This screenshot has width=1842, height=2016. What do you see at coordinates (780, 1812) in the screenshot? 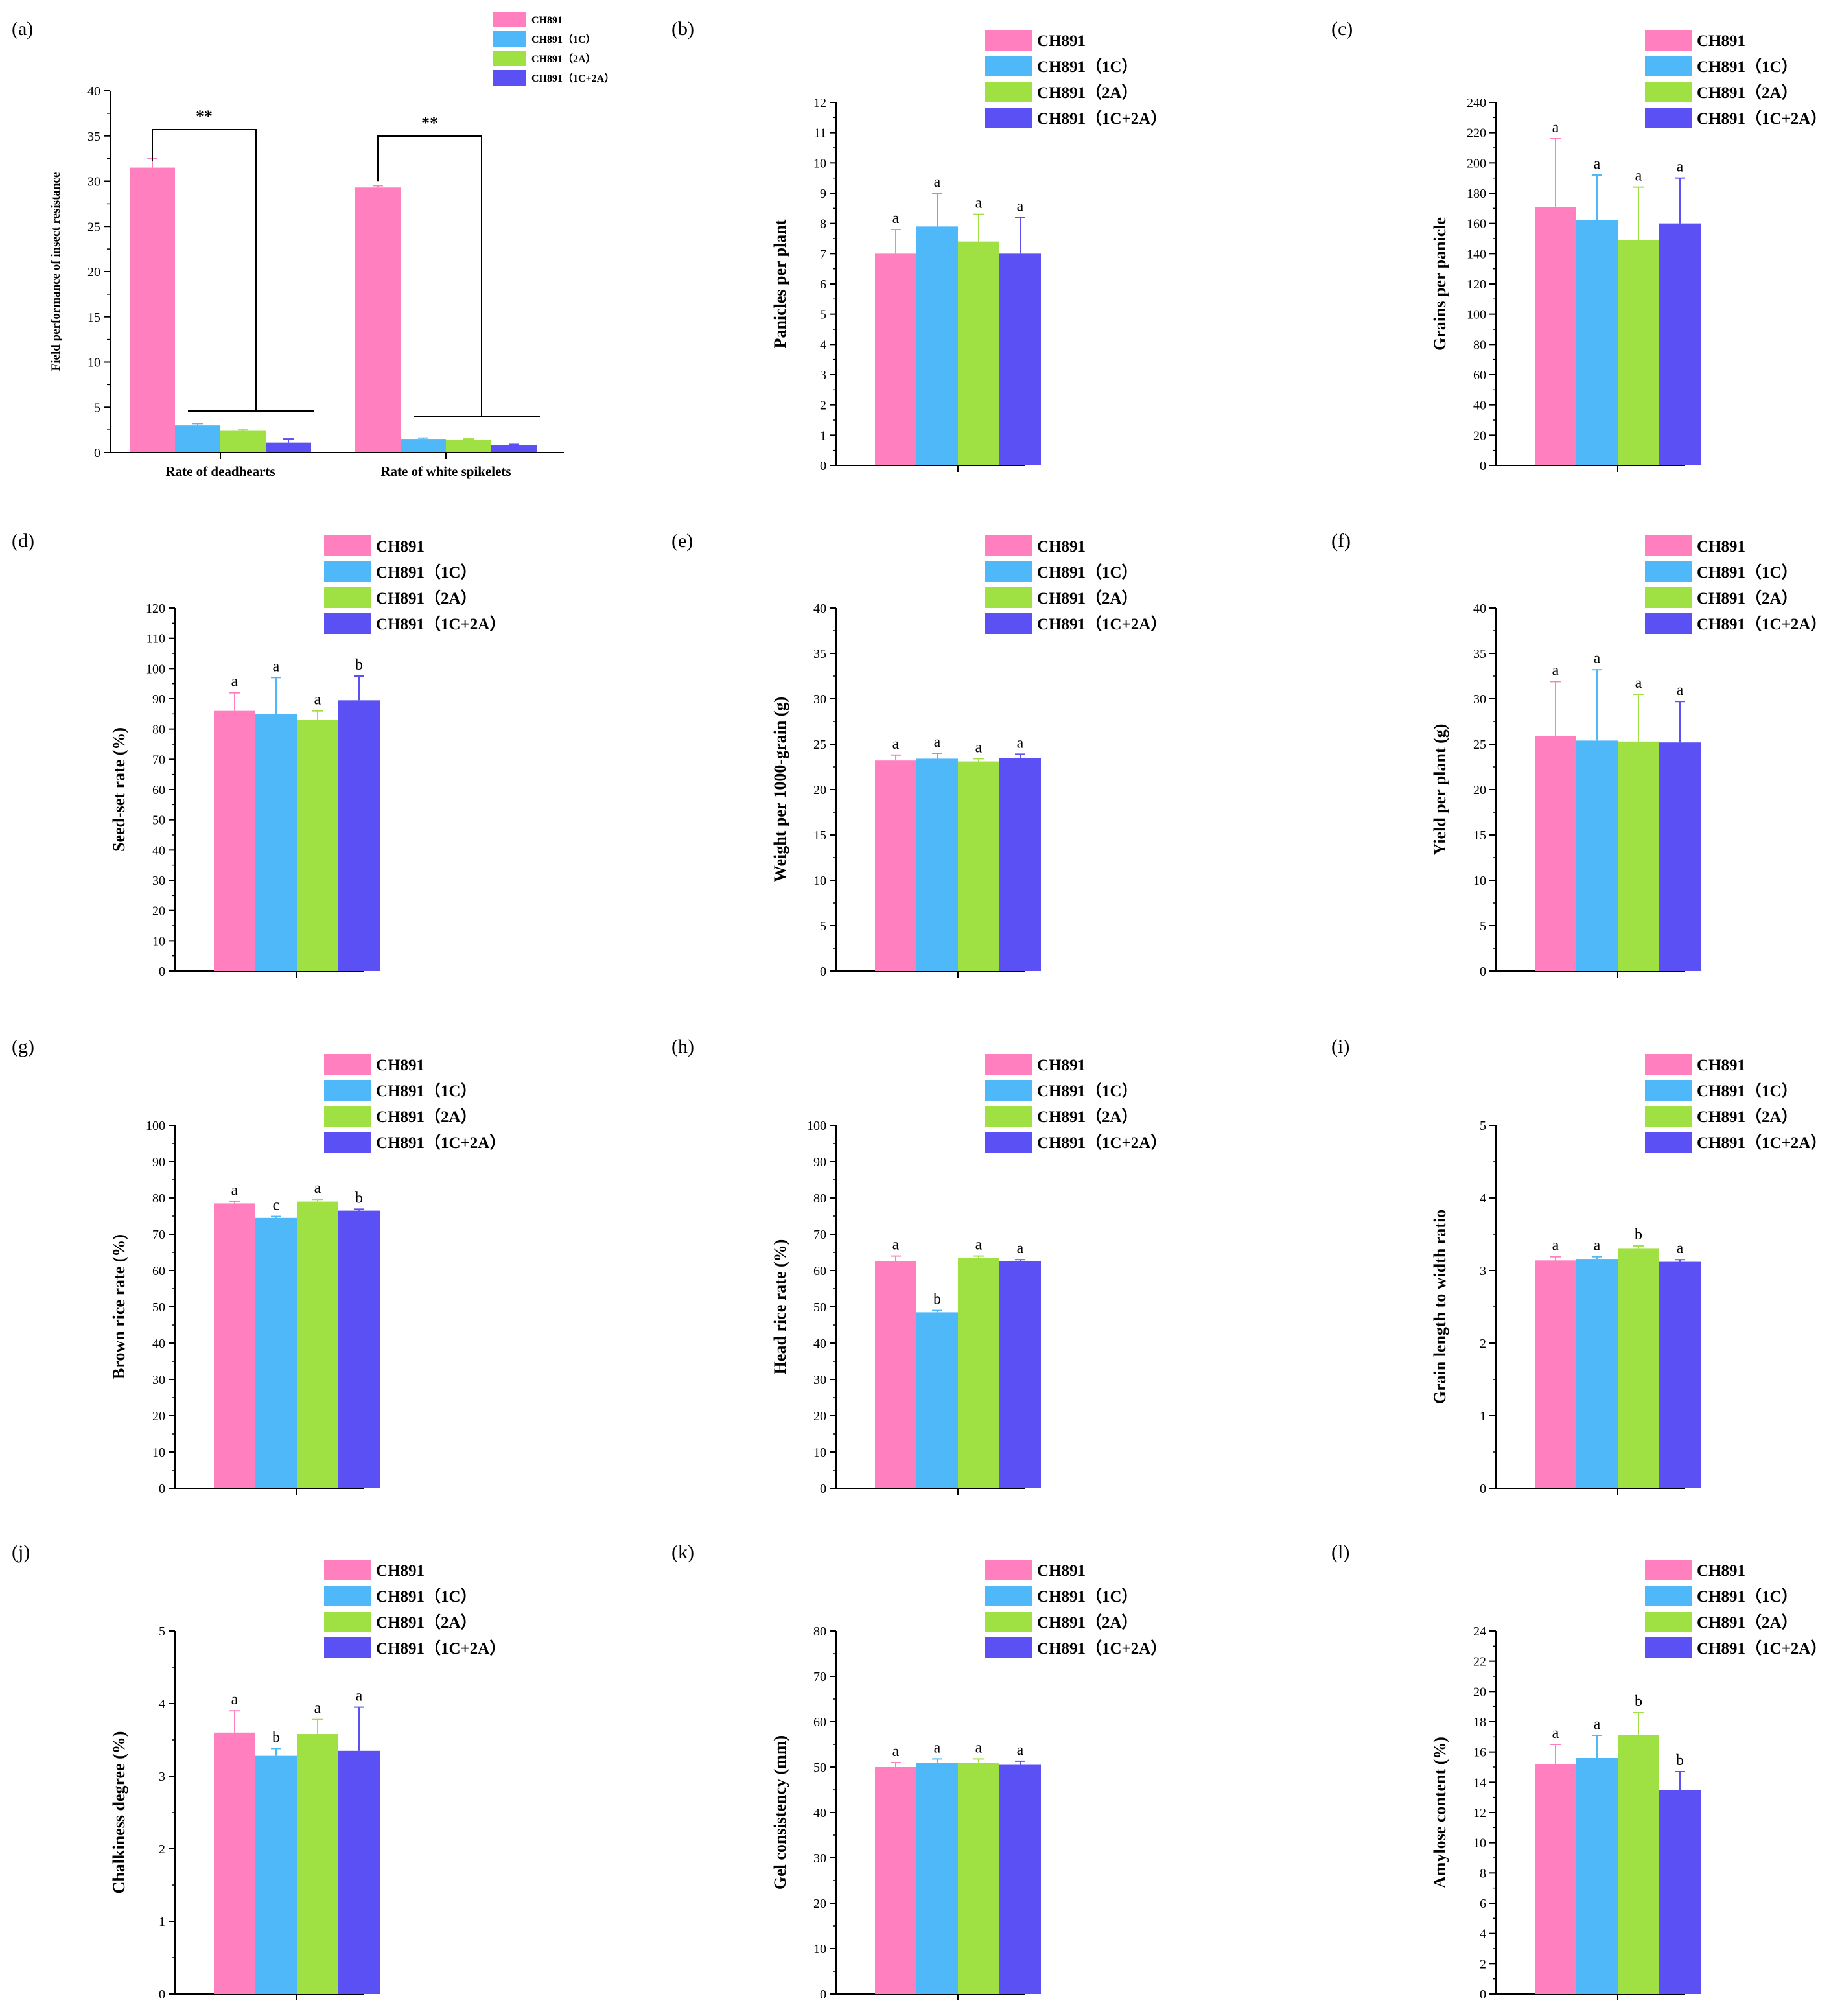
I see `y-axis-title: Gel consistency (mm)` at bounding box center [780, 1812].